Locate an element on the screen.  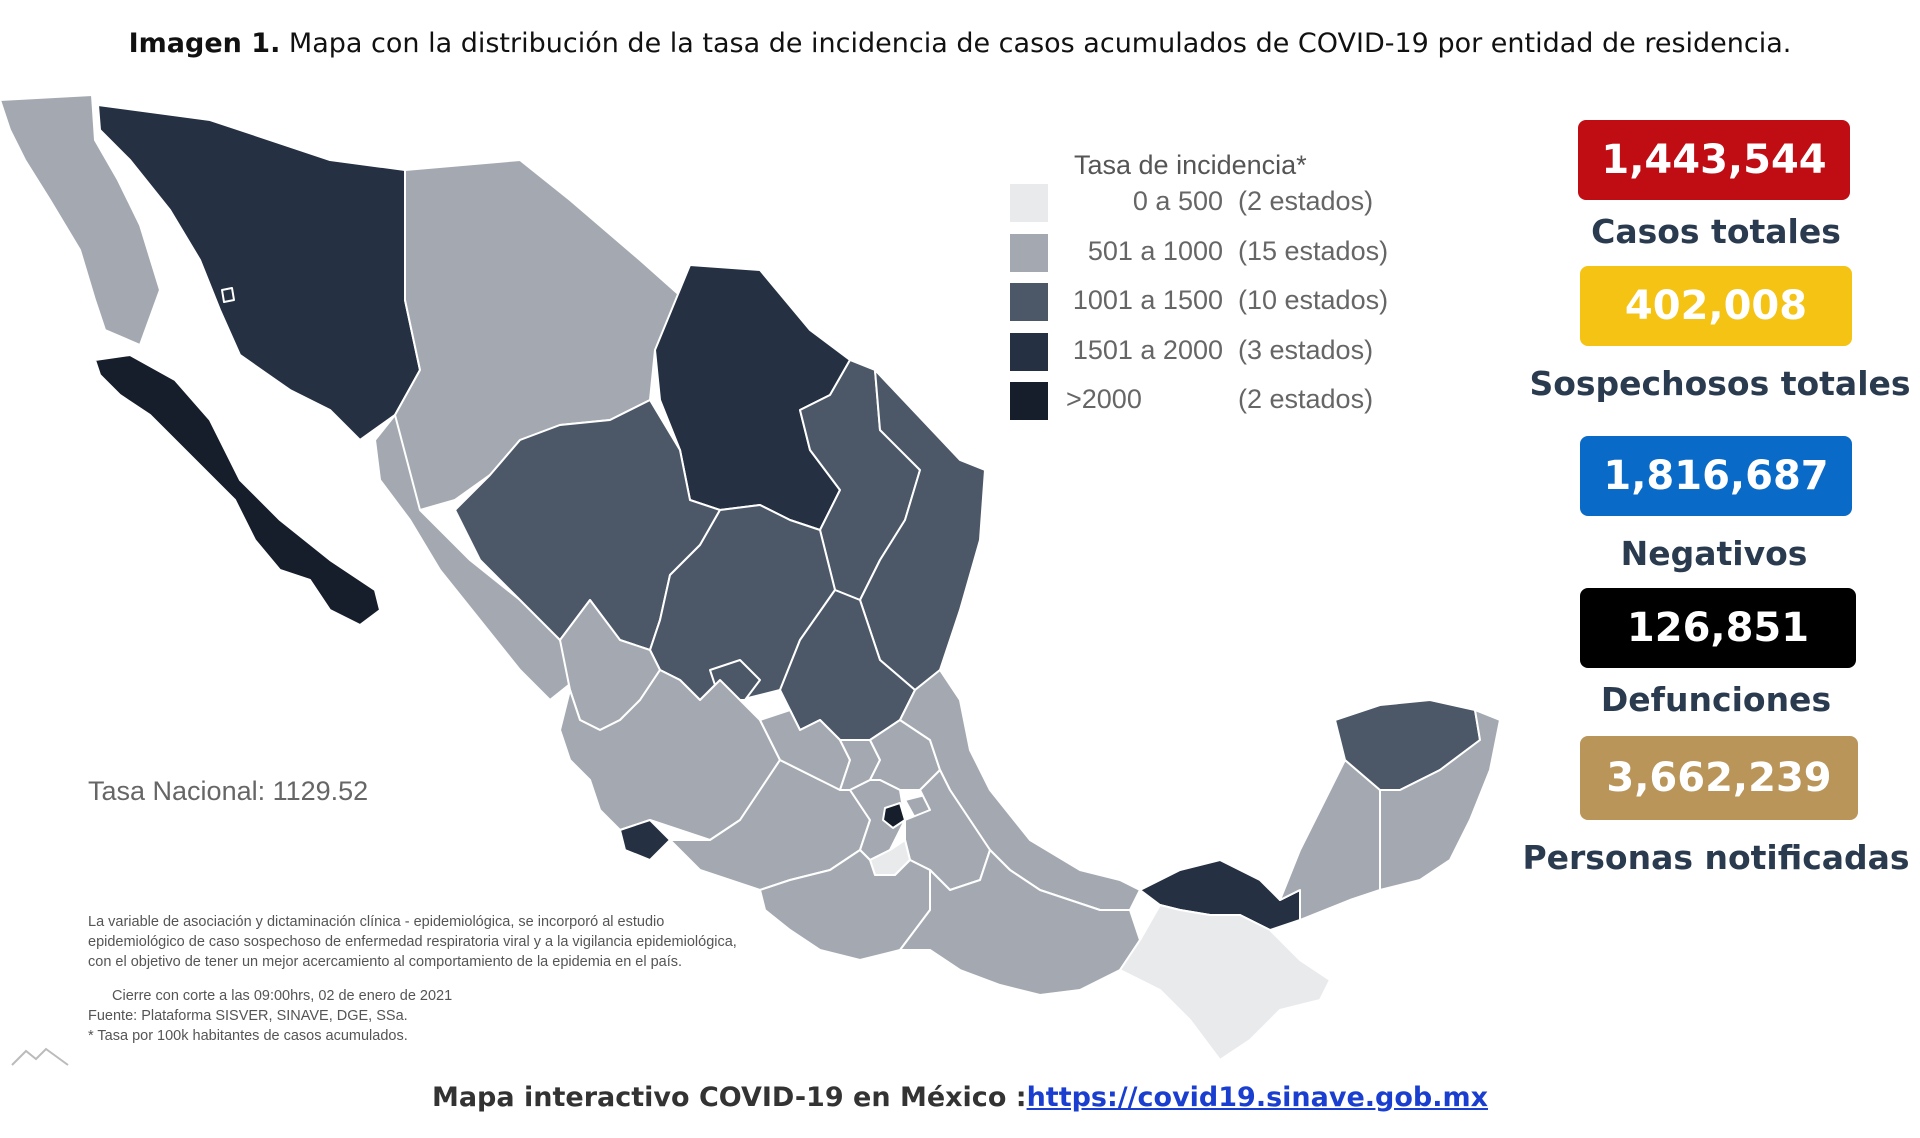
state-estado-de-mexico is located at coordinates (877, 820).